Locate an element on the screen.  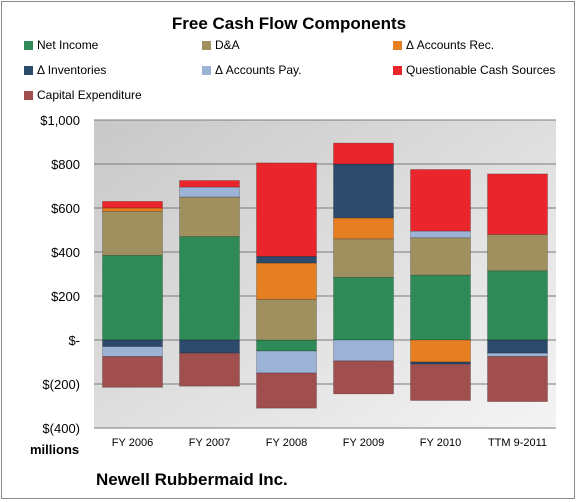
x-tick-label: FY 2006 is located at coordinates (132, 443).